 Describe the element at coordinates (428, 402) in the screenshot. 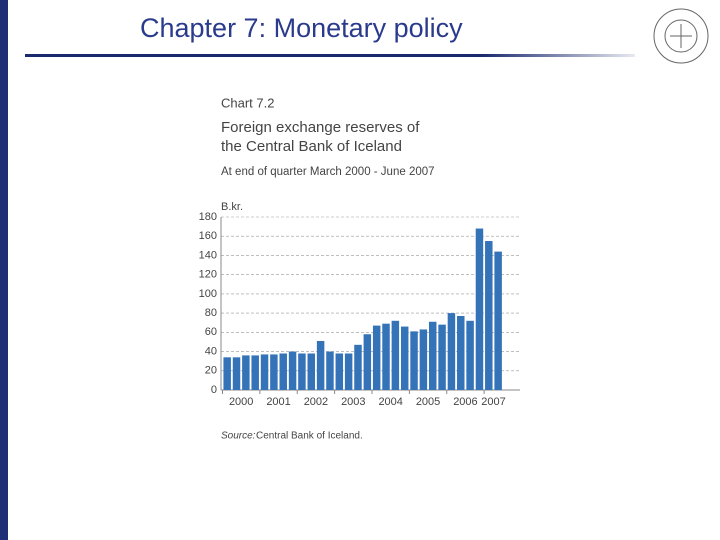

I see `x-tick-label: 2005` at that location.